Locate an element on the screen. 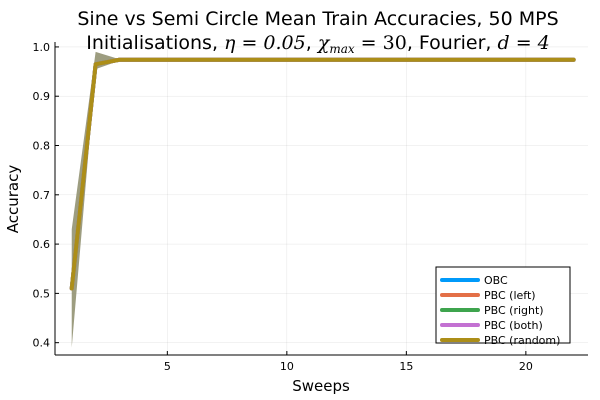  legend-box is located at coordinates (503, 305).